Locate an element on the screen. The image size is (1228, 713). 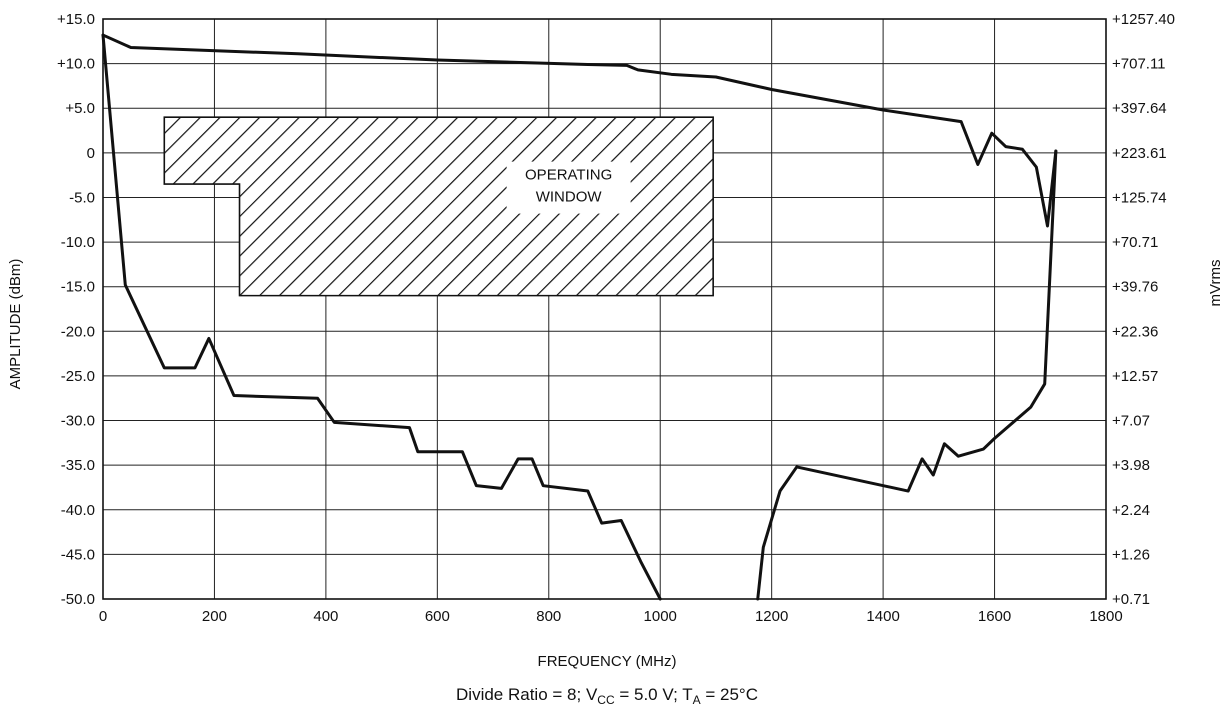
x-tick-label: 800 is located at coordinates (548, 616).